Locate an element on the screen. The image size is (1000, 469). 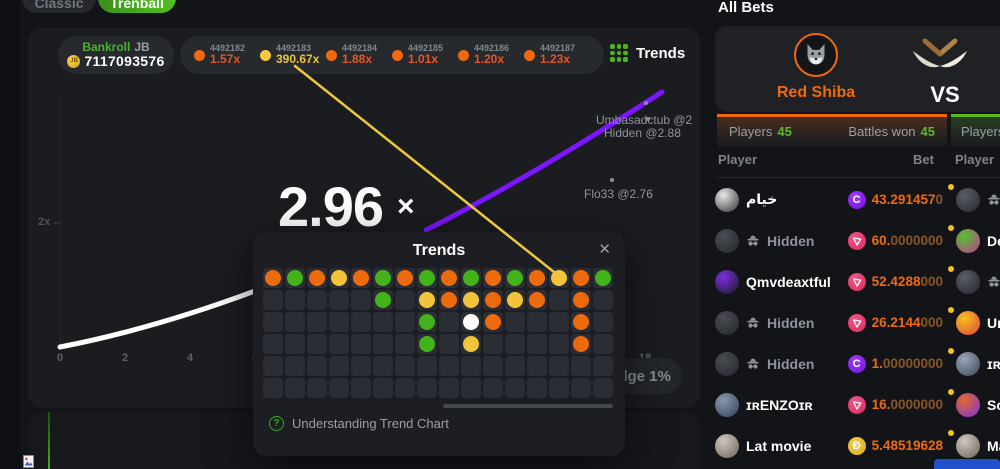
round-result-dot is located at coordinates (397, 55).